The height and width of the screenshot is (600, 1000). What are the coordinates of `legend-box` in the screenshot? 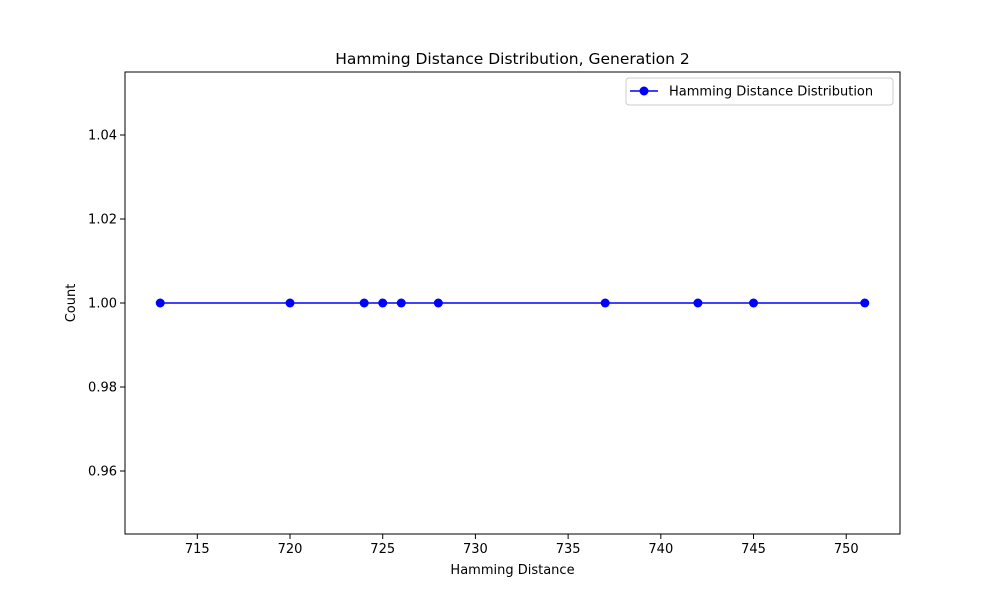 It's located at (759, 91).